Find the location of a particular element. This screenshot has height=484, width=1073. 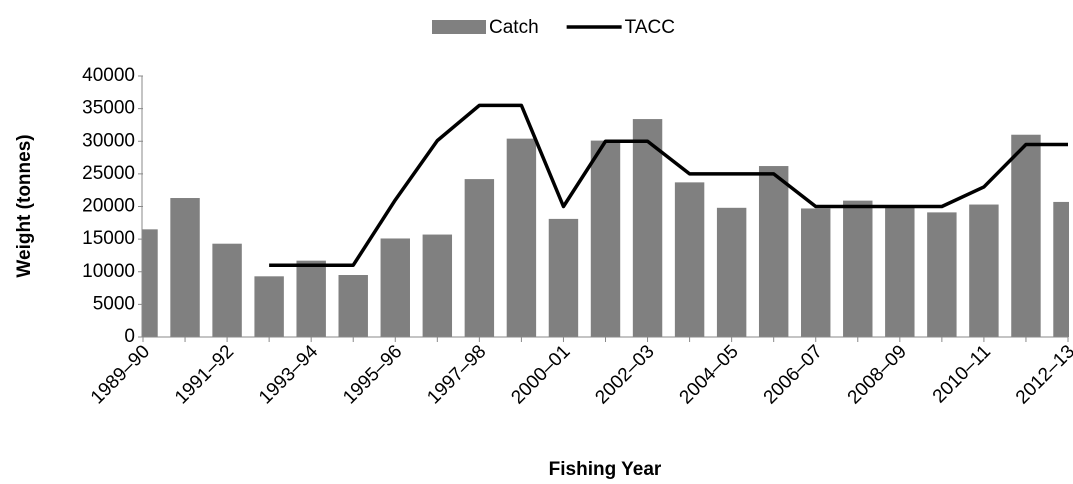

x-tick-label: 1995–96 is located at coordinates (372, 374).